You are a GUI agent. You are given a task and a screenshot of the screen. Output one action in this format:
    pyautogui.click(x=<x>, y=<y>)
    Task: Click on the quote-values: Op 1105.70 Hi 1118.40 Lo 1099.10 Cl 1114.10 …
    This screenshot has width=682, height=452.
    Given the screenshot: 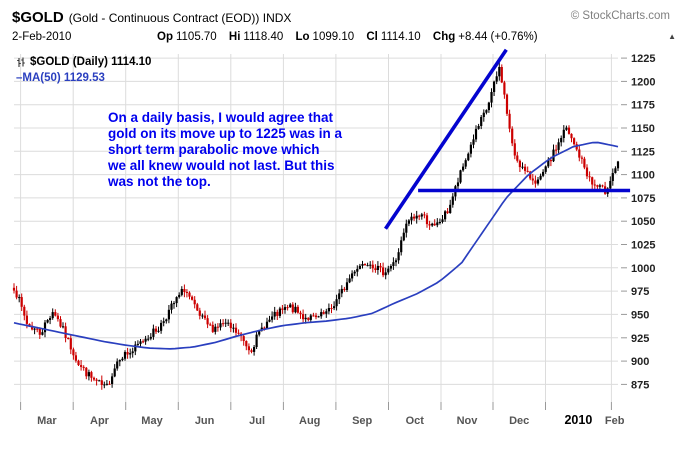 What is the action you would take?
    pyautogui.click(x=343, y=37)
    